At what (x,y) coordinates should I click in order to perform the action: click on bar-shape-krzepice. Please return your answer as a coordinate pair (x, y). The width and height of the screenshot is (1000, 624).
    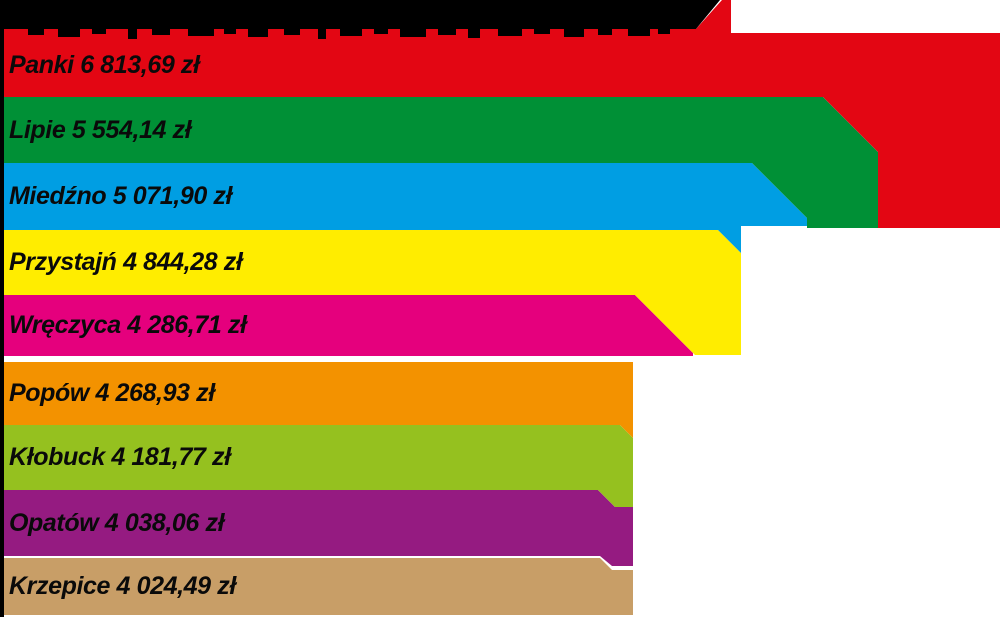
    Looking at the image, I should click on (316, 586).